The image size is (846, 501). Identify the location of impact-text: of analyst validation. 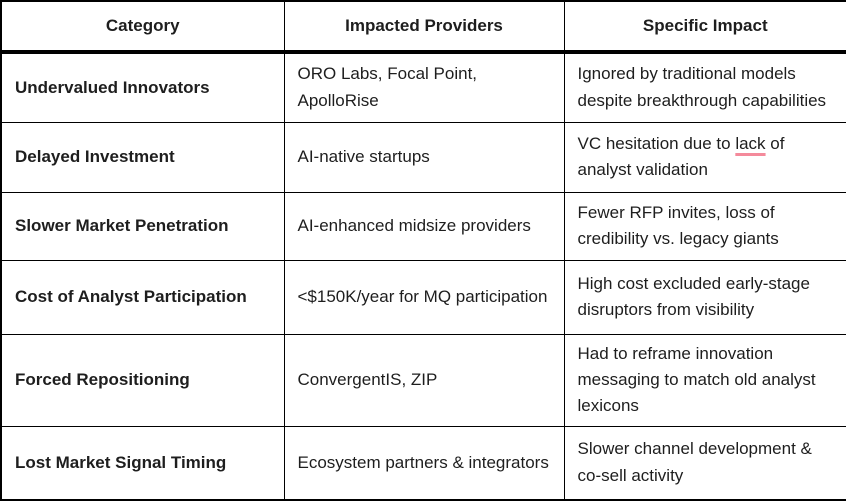
(681, 156).